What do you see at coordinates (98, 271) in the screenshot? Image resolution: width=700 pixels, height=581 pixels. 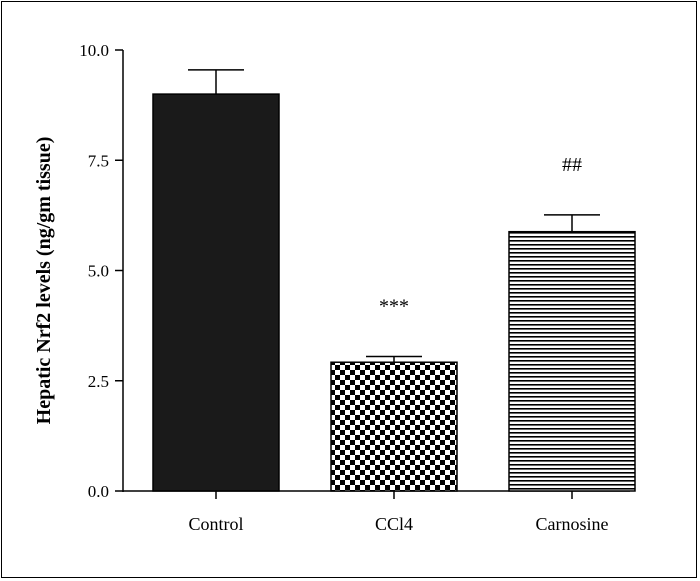 I see `y-tick-label: 5.0` at bounding box center [98, 271].